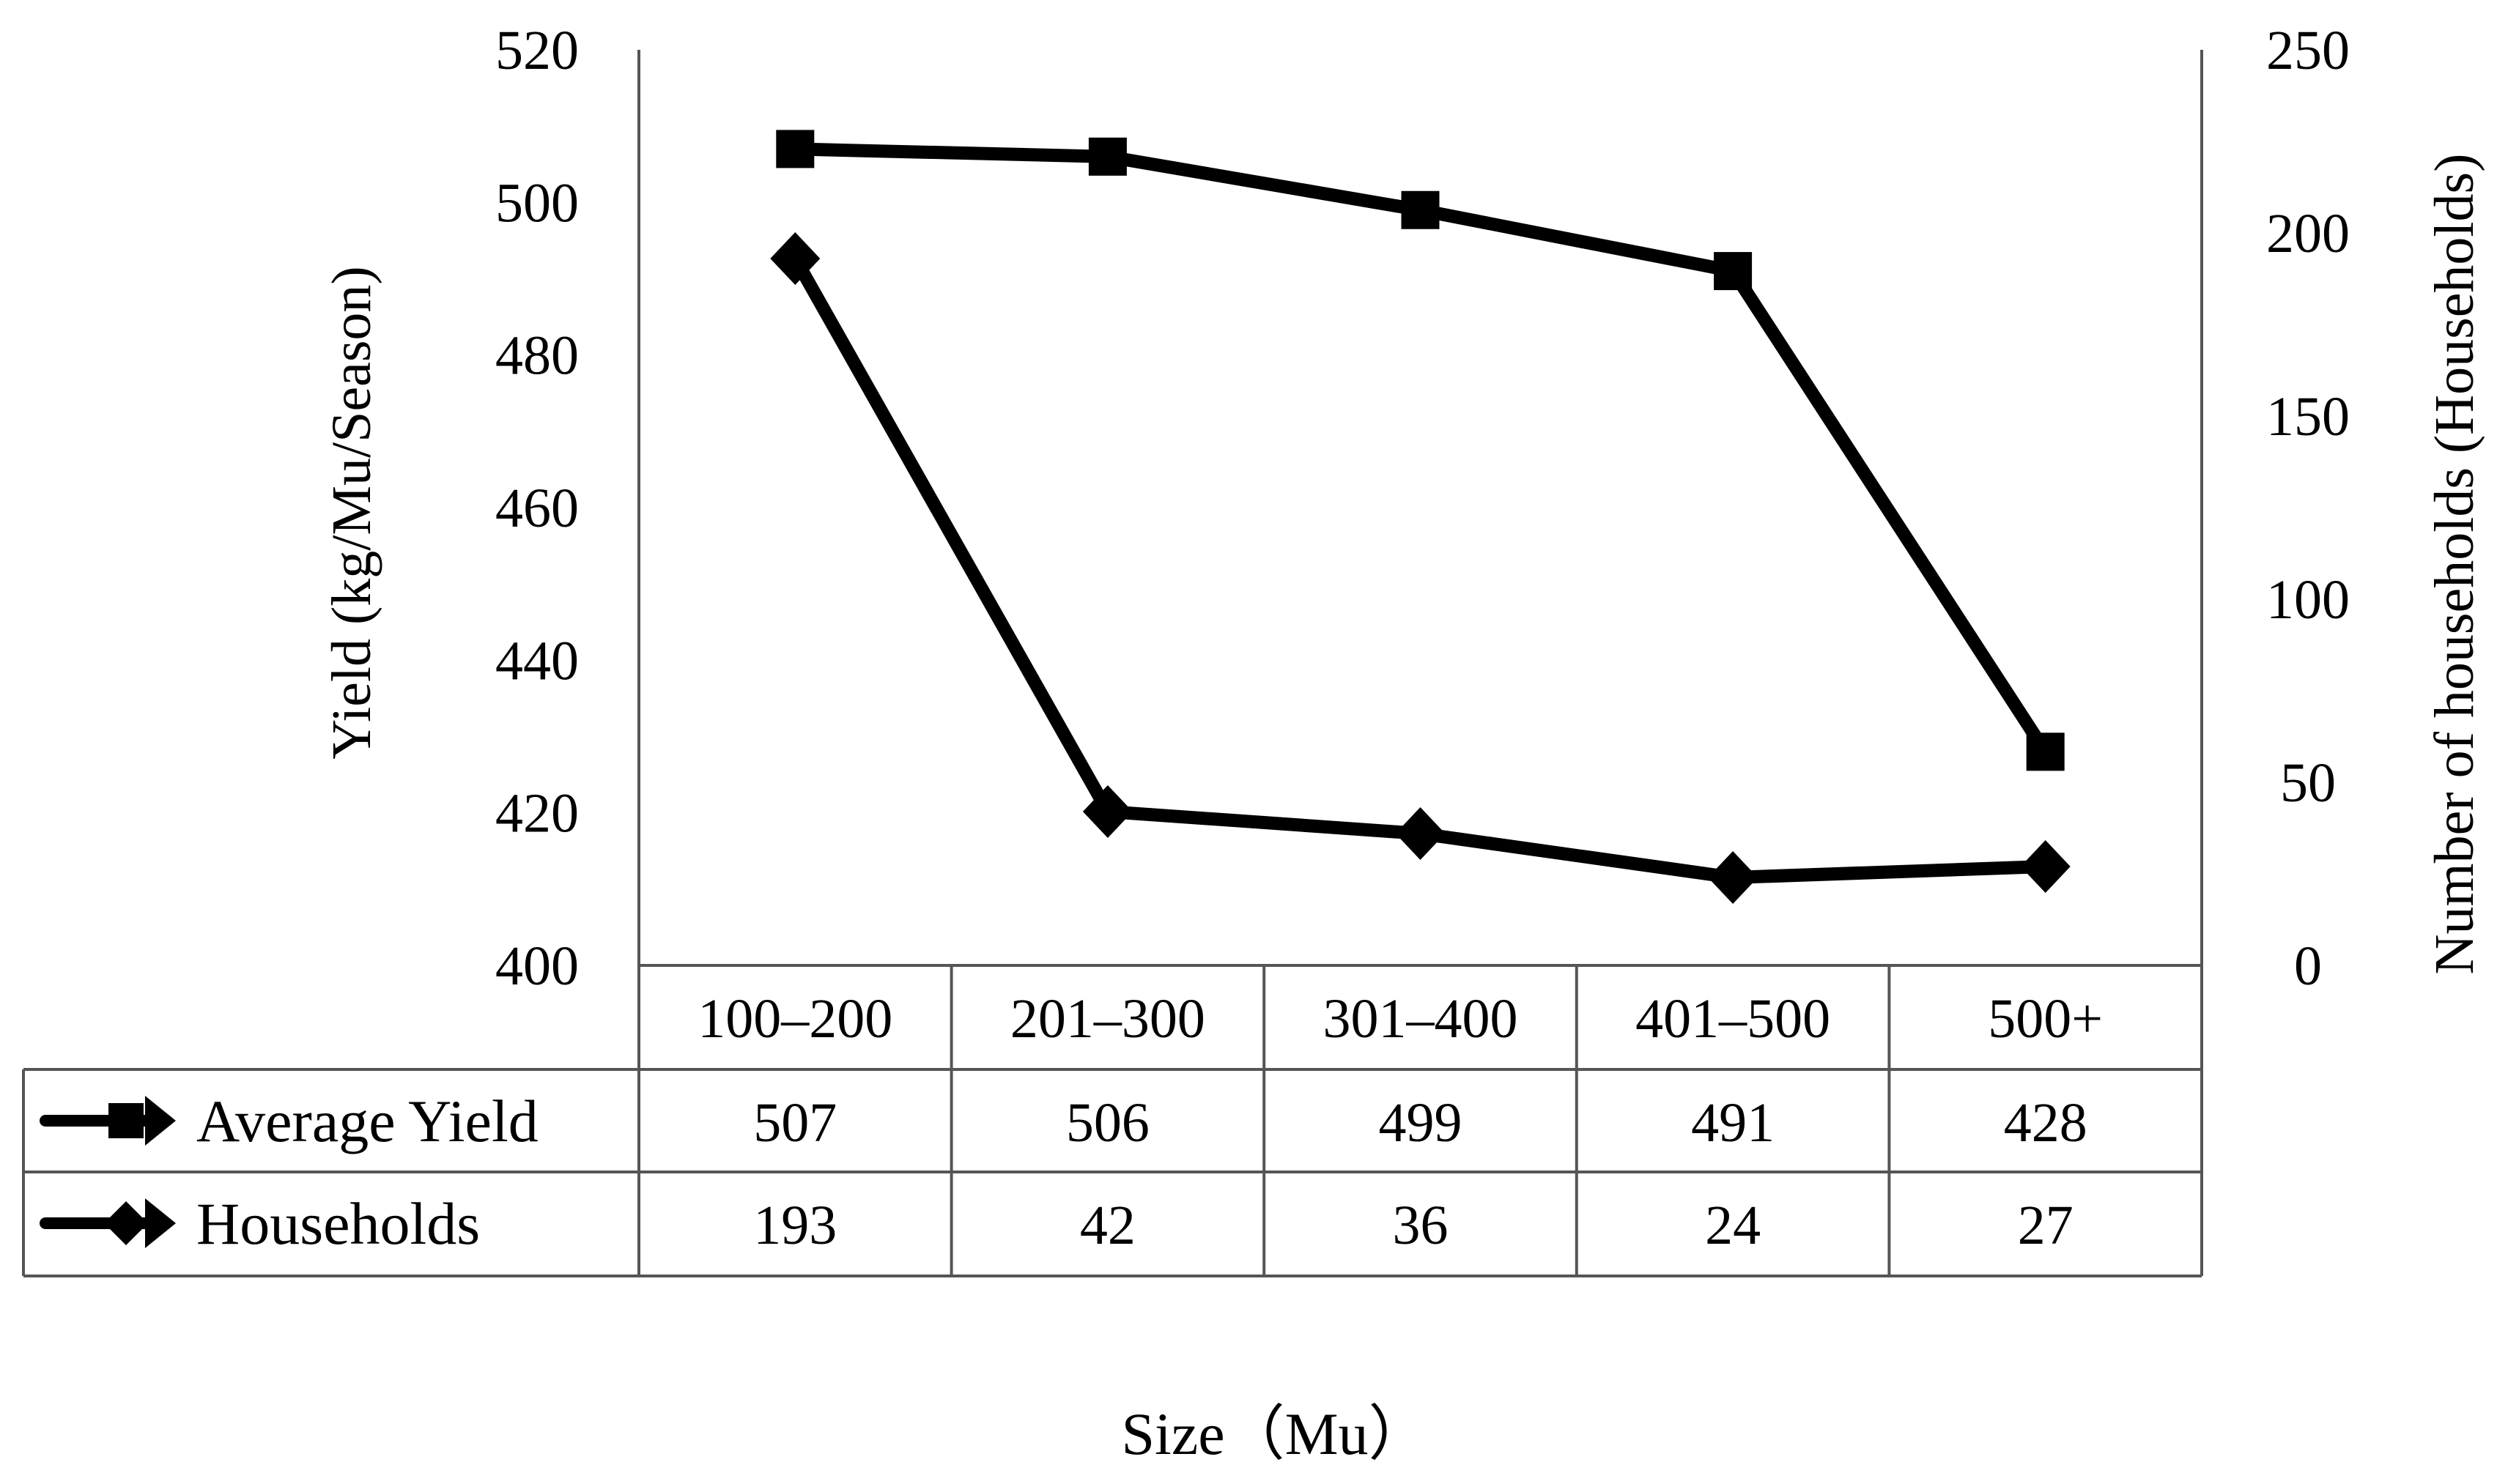  I want to click on category-label: 401–500, so click(1732, 1019).